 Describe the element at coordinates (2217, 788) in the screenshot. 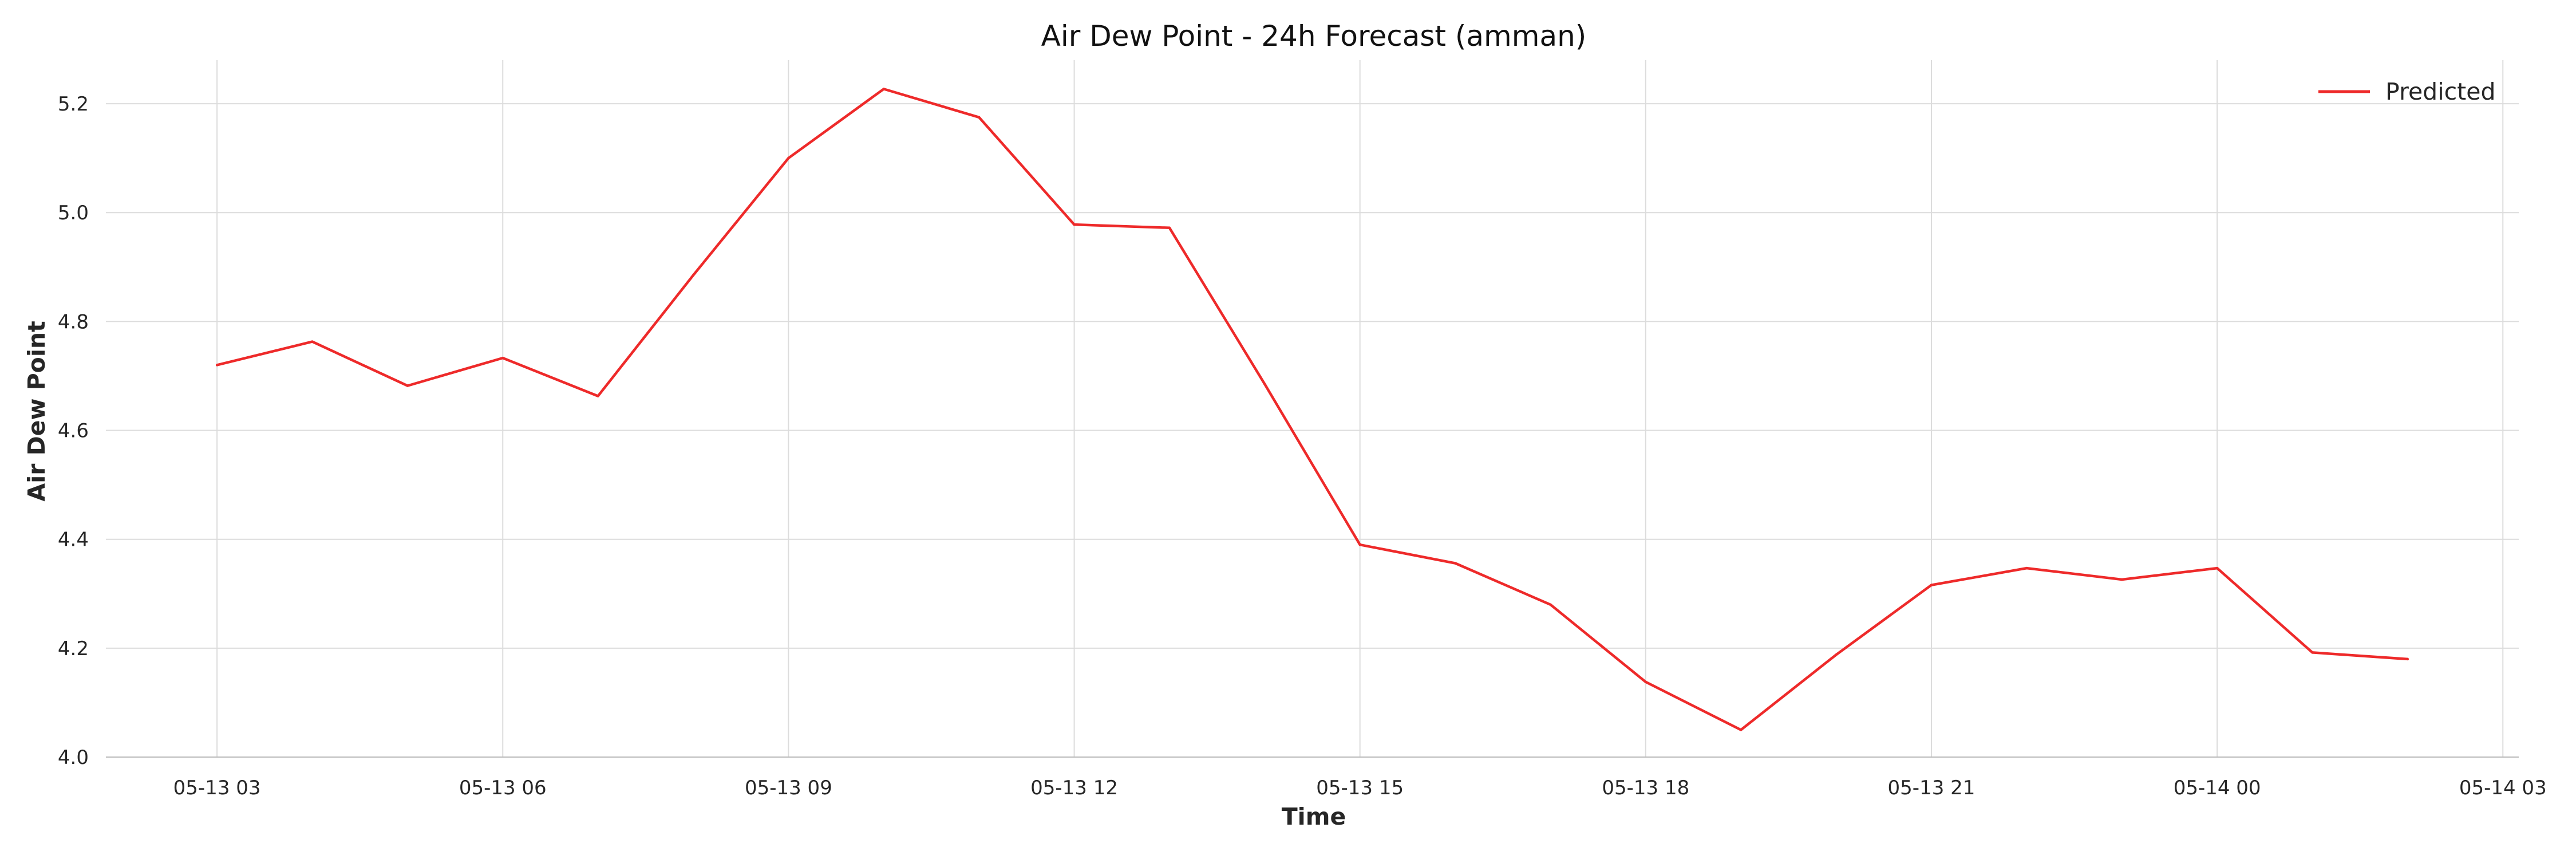

I see `x-tick-label: 05-14 00` at that location.